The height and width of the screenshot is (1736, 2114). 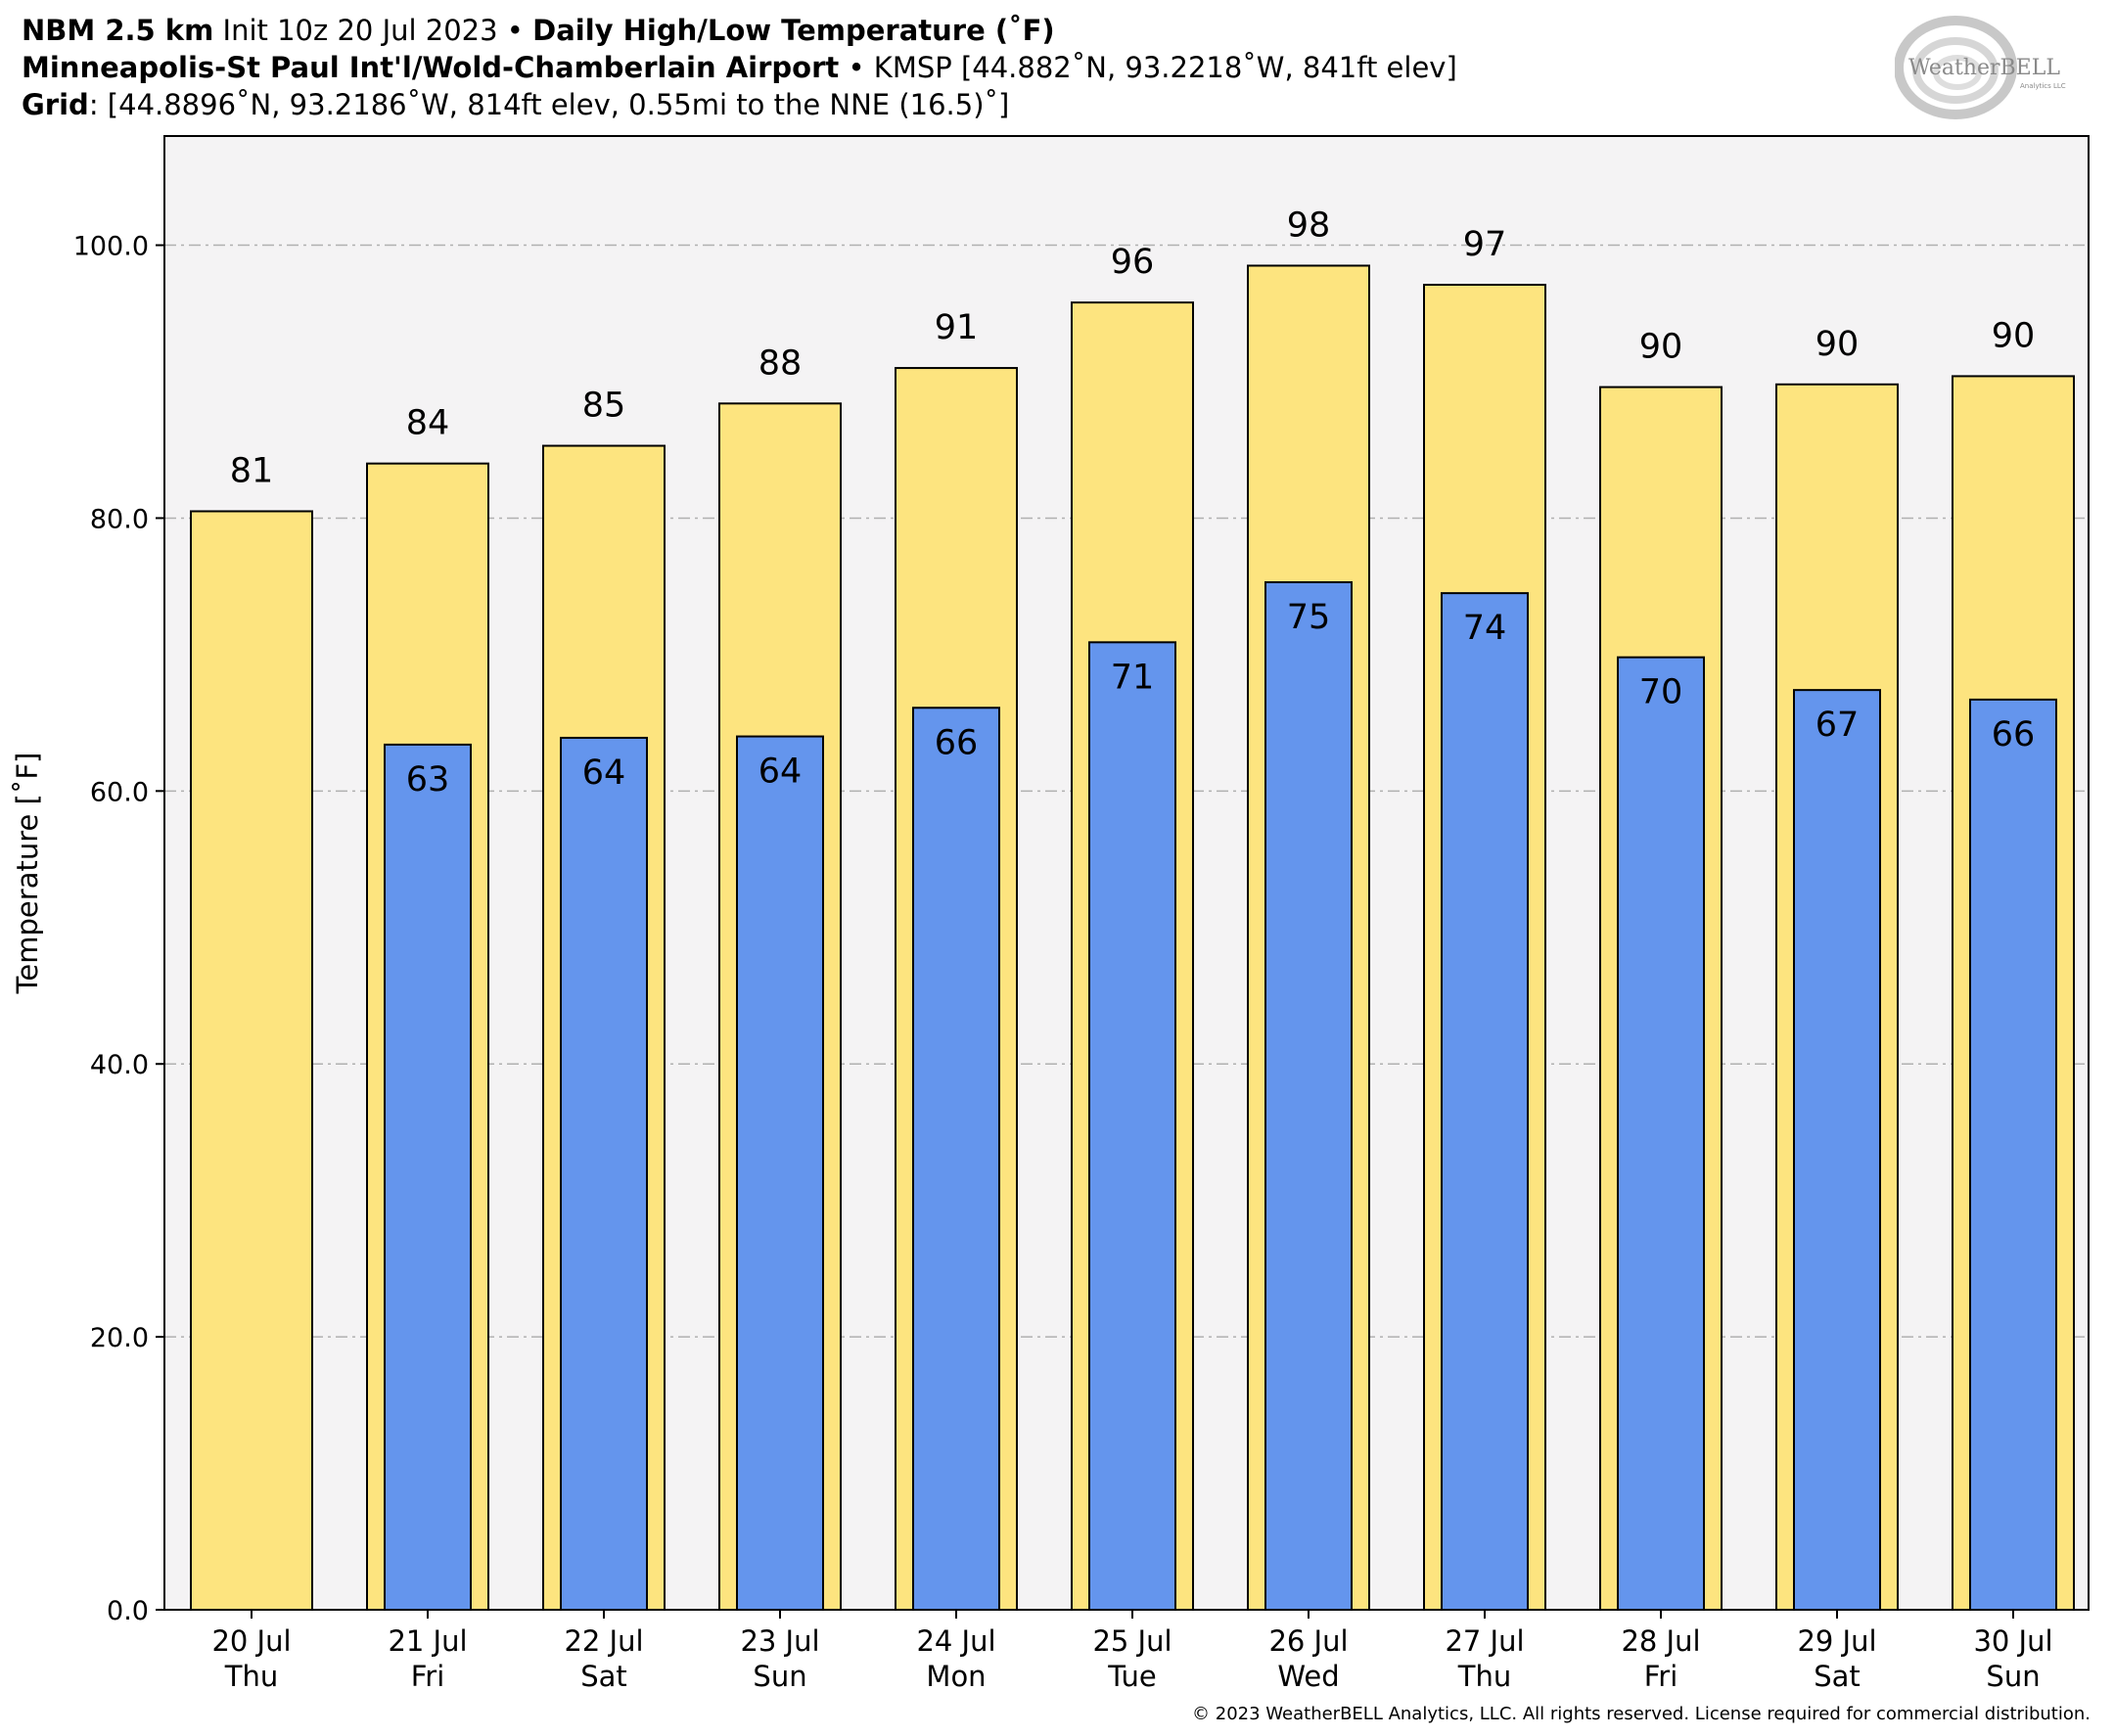 I want to click on high-temp-label: 91, so click(x=957, y=328).